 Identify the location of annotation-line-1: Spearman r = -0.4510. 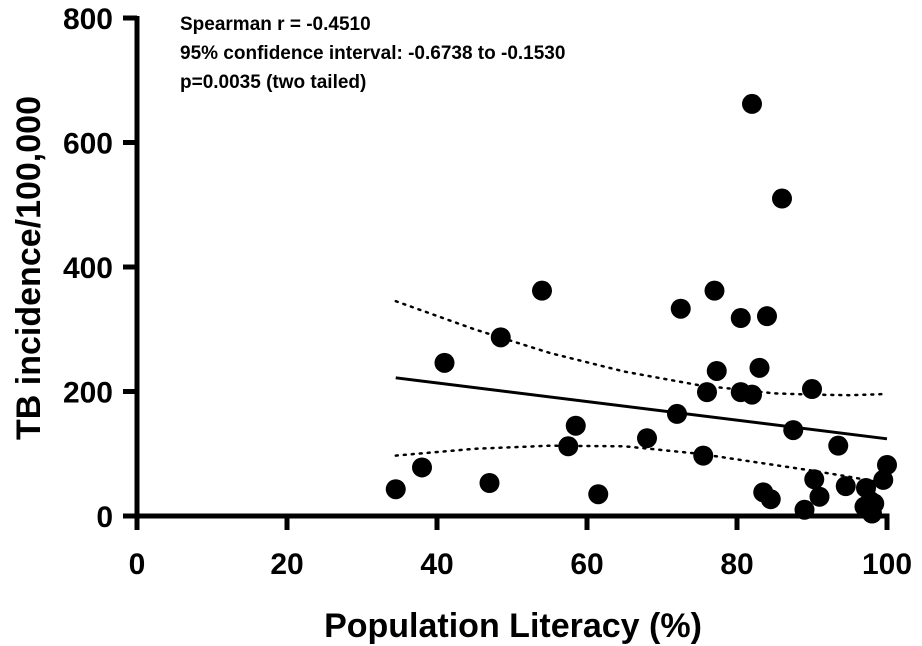
(275, 24).